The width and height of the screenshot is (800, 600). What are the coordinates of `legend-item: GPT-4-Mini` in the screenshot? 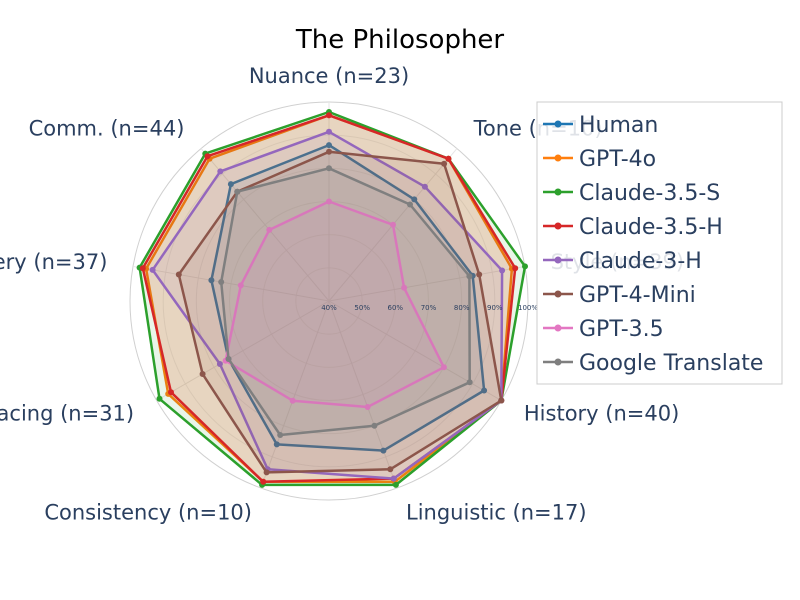 It's located at (619, 295).